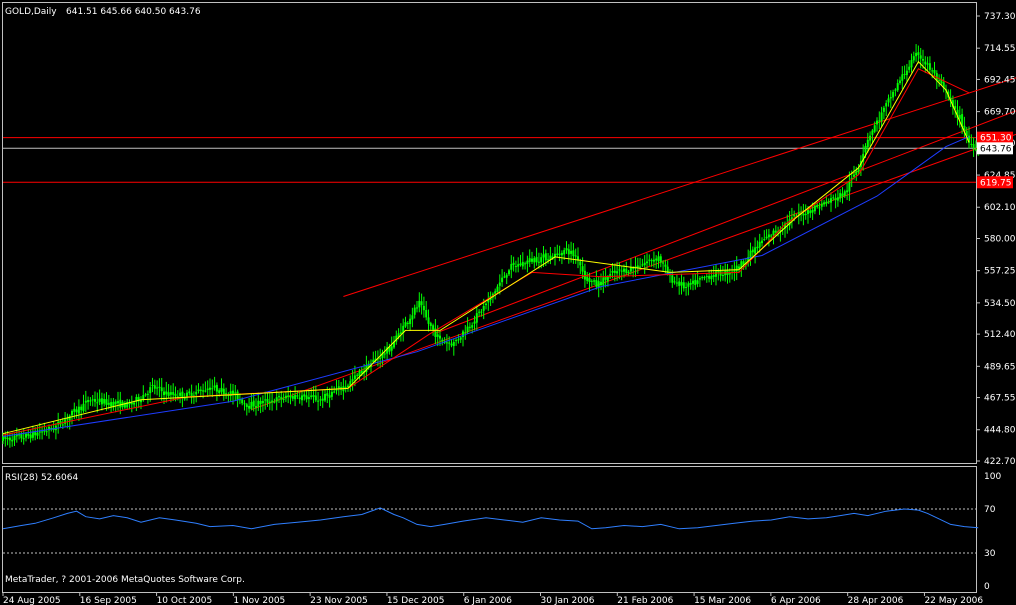  Describe the element at coordinates (722, 600) in the screenshot. I see `date-tick-label: 15 Mar 2006` at that location.